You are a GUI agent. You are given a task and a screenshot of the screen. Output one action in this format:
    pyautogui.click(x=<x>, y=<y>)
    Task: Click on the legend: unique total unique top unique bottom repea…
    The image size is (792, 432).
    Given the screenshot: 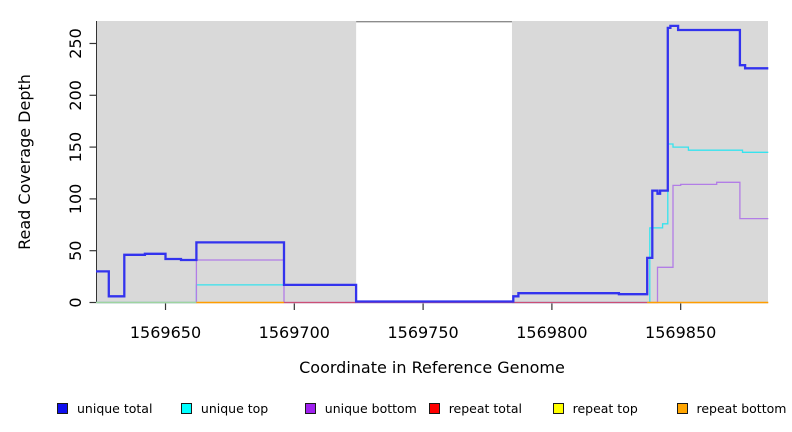 What is the action you would take?
    pyautogui.click(x=396, y=410)
    